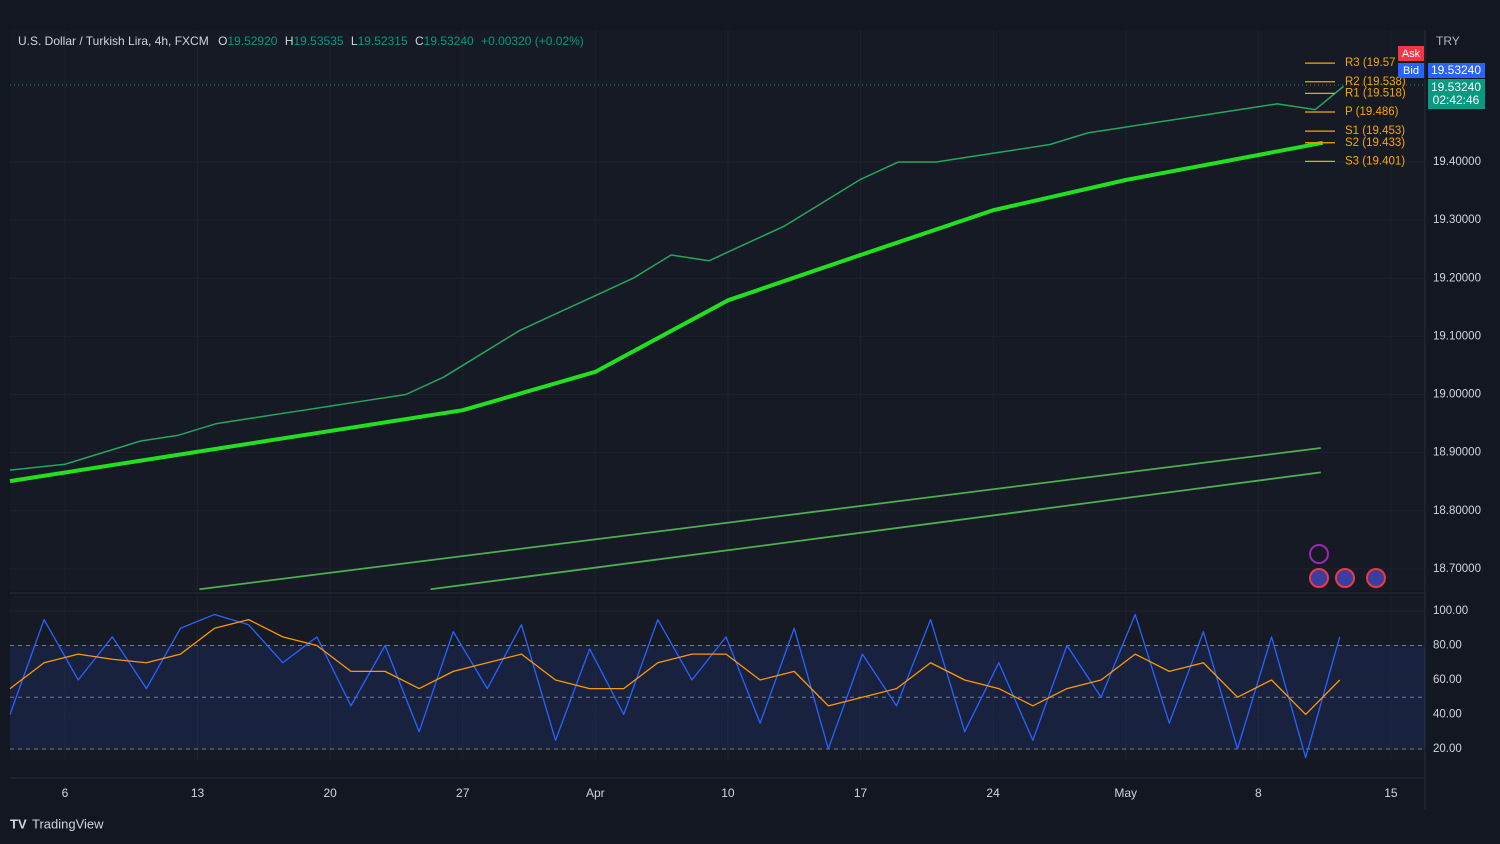 The height and width of the screenshot is (844, 1500). What do you see at coordinates (1375, 143) in the screenshot?
I see `pivot-label: S2 (19.433)` at bounding box center [1375, 143].